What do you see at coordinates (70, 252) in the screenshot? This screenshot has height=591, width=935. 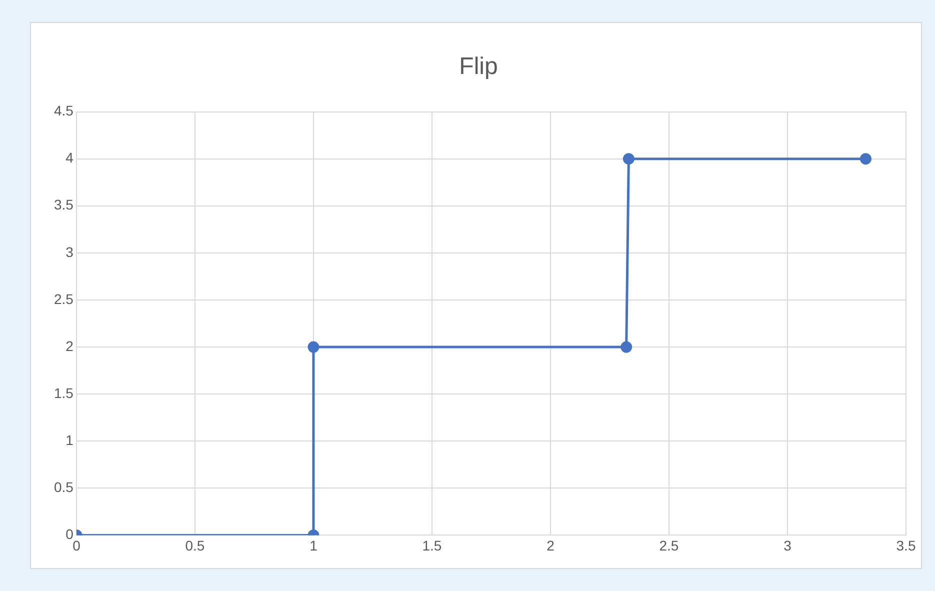 I see `y-tick-label: 3` at bounding box center [70, 252].